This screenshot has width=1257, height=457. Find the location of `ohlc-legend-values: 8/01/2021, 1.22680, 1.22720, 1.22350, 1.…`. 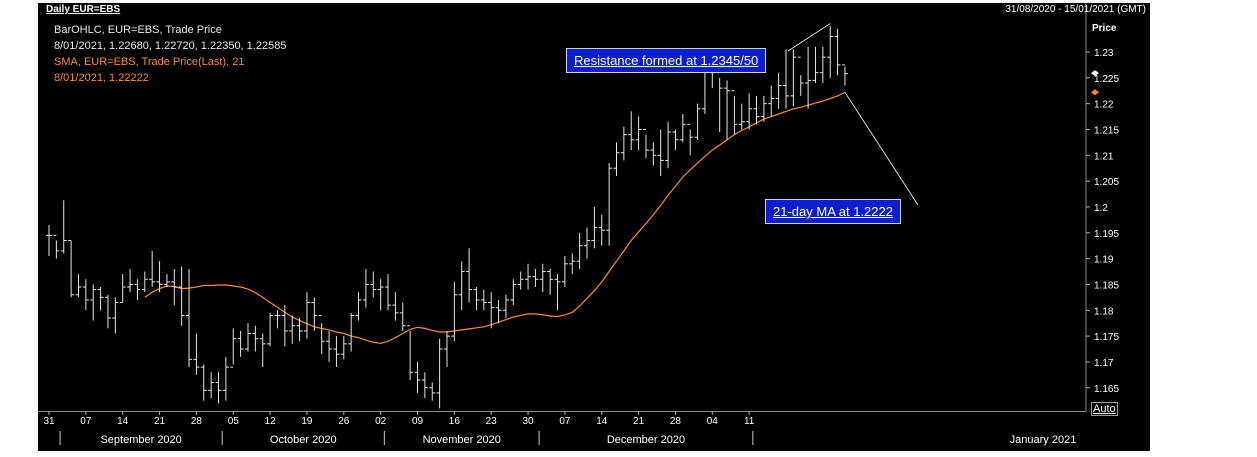

ohlc-legend-values: 8/01/2021, 1.22680, 1.22720, 1.22350, 1.… is located at coordinates (170, 46).